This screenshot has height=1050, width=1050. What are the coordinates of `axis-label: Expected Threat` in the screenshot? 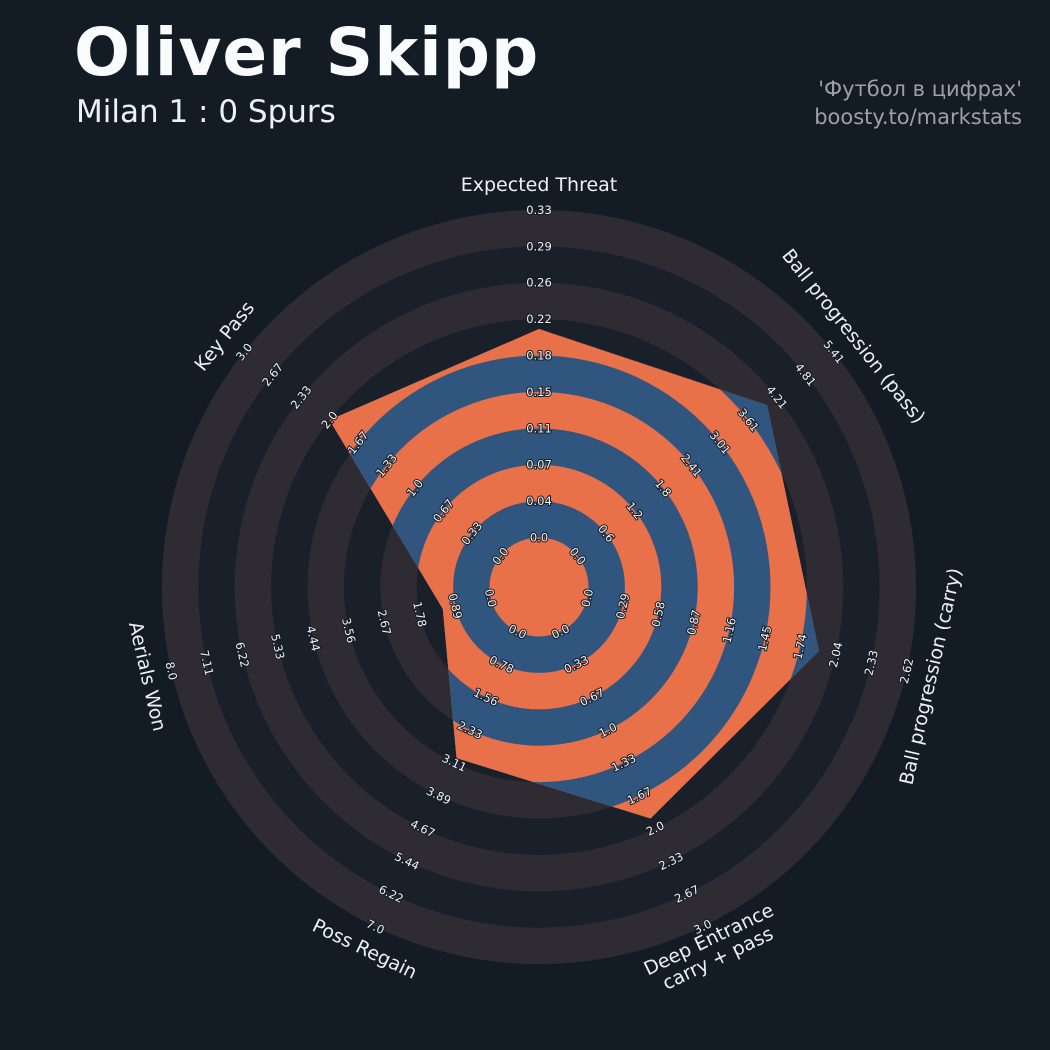 It's located at (539, 185).